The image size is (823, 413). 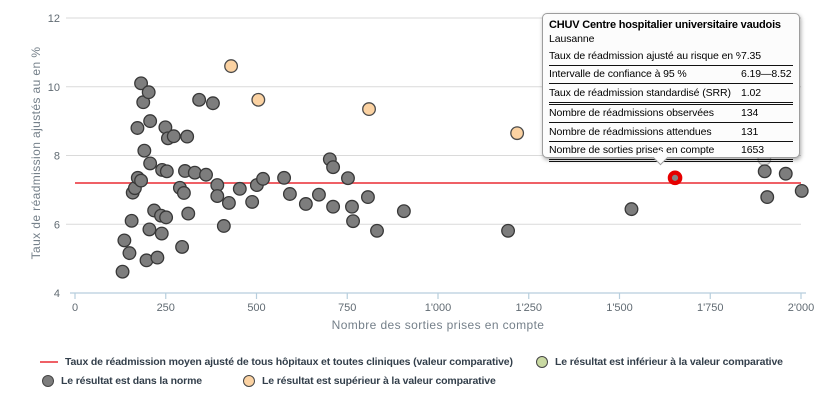 What do you see at coordinates (54, 88) in the screenshot?
I see `y-tick-label: 10` at bounding box center [54, 88].